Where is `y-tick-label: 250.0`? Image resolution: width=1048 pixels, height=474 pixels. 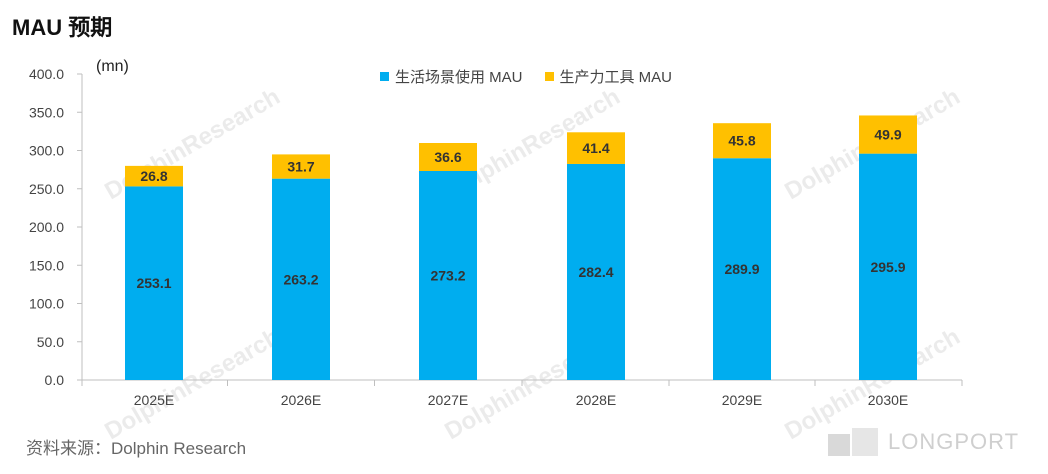 y-tick-label: 250.0 is located at coordinates (46, 189).